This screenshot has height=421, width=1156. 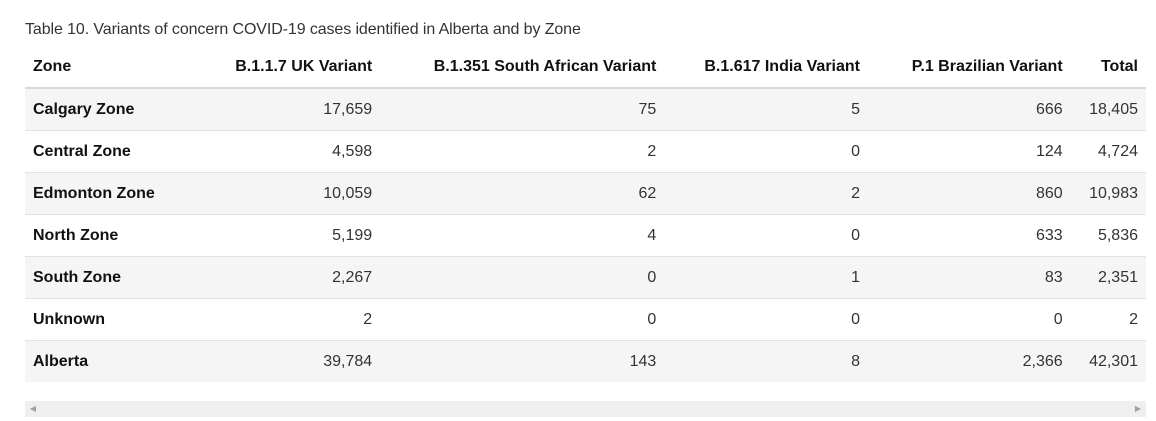 What do you see at coordinates (1108, 319) in the screenshot?
I see `cell-total: 2` at bounding box center [1108, 319].